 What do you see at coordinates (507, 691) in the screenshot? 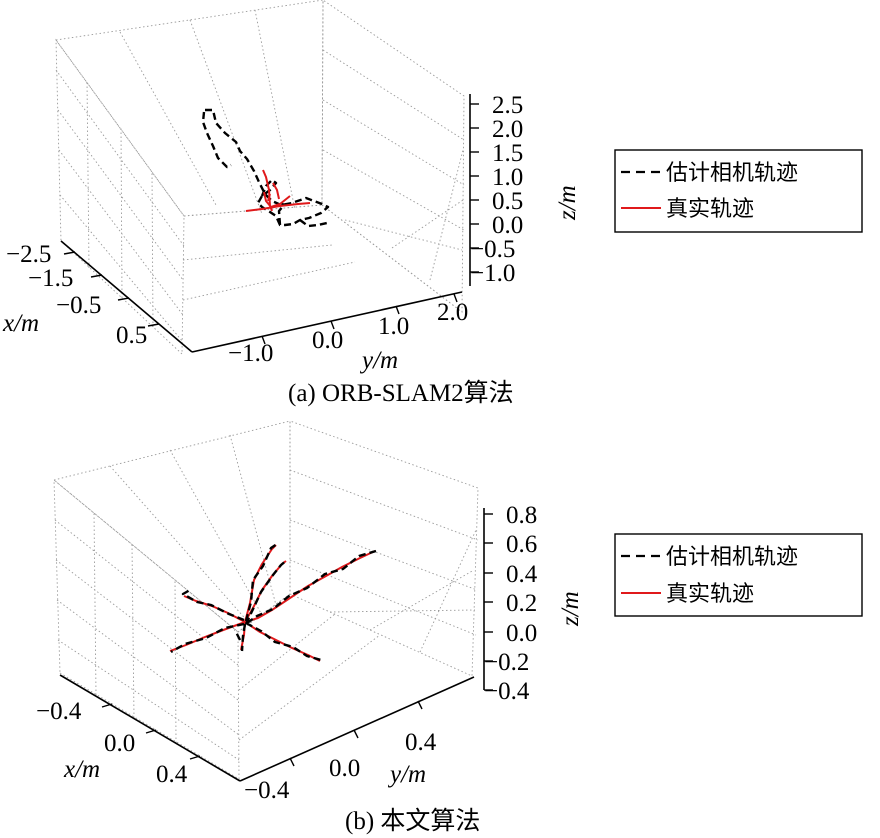
I see `z-tick-label: −0.4` at bounding box center [507, 691].